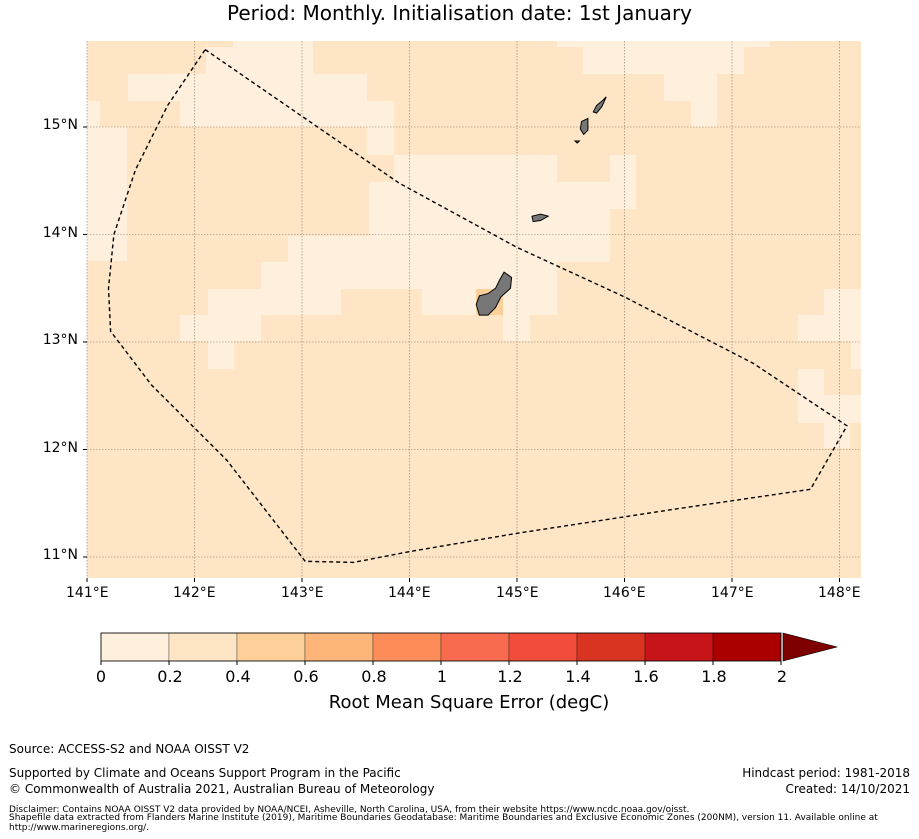 The width and height of the screenshot is (919, 839). Describe the element at coordinates (306, 676) in the screenshot. I see `colorbar-tick-label: 0.6` at that location.